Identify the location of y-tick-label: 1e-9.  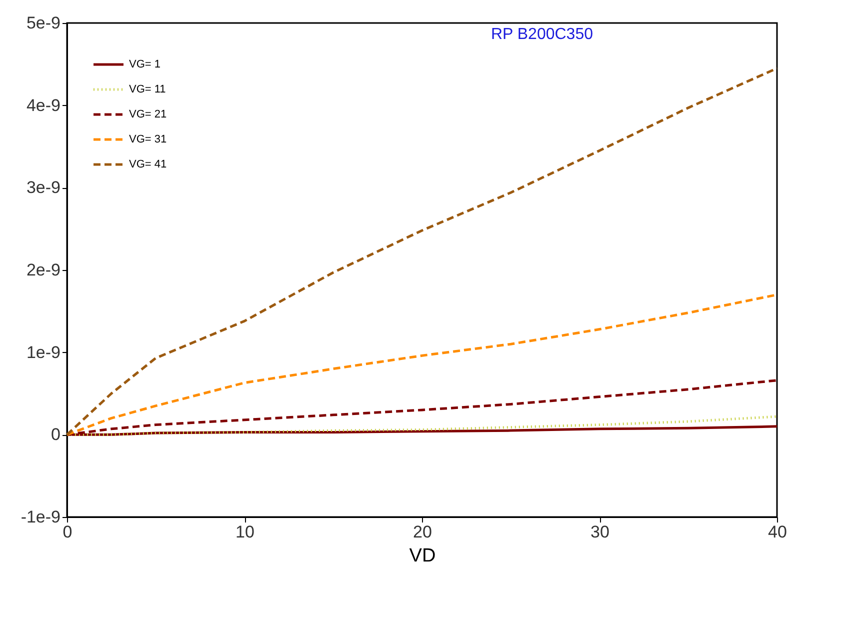
(43, 352).